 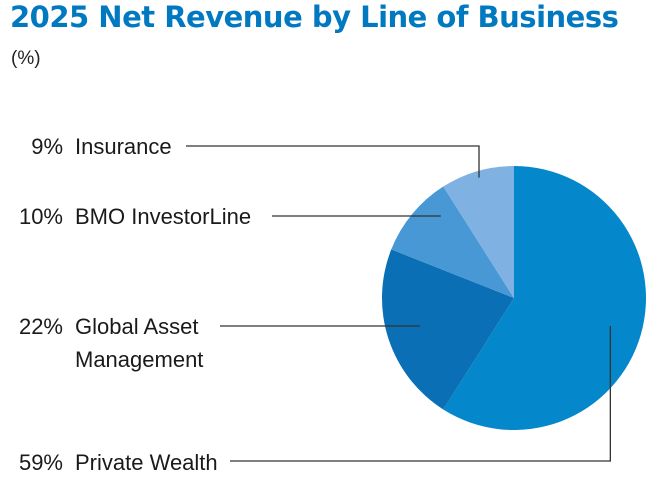 I want to click on slice-value-label: 22%, so click(x=41, y=326).